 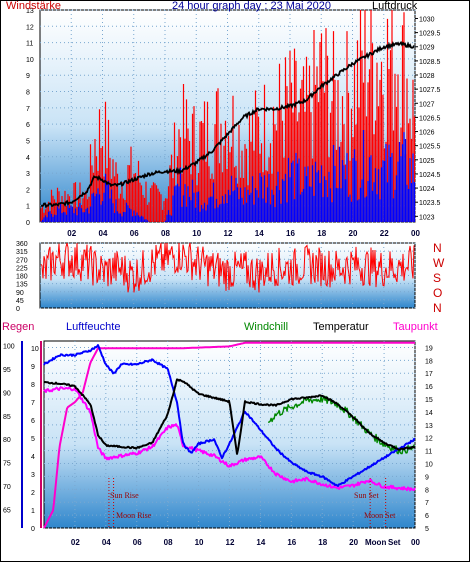 What do you see at coordinates (7, 464) in the screenshot?
I see `humidity-tick-label: 75` at bounding box center [7, 464].